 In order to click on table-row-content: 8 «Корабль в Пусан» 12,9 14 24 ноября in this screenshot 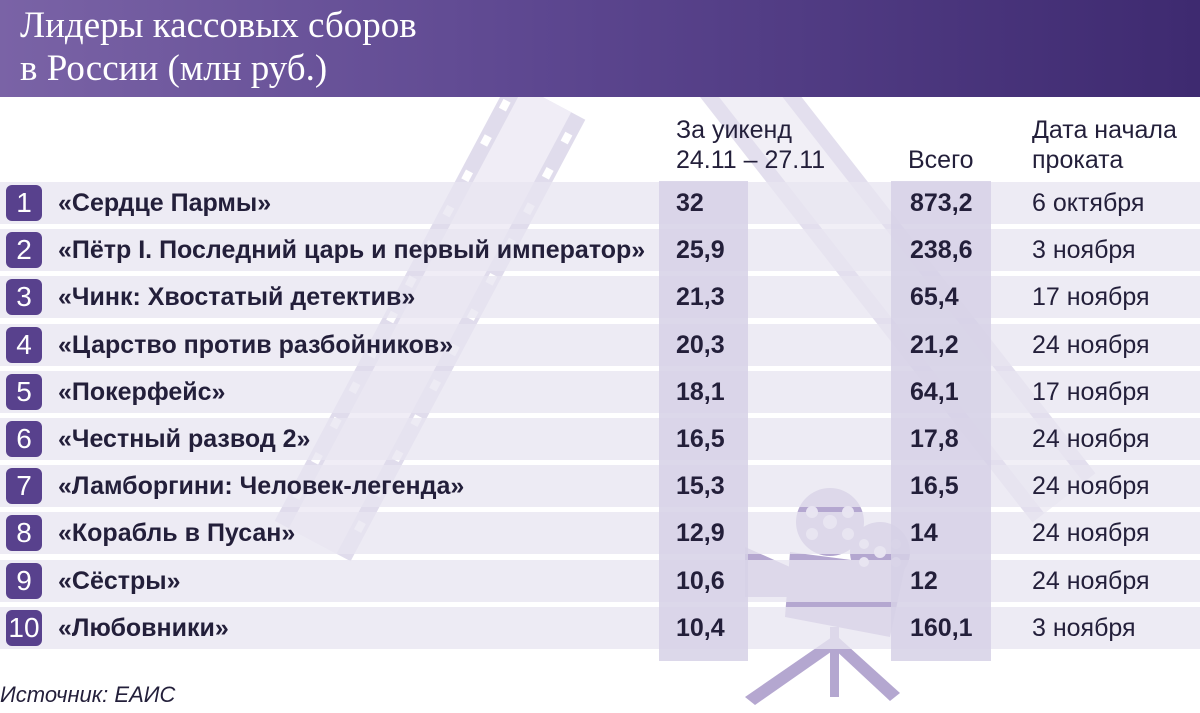, I will do `click(600, 533)`.